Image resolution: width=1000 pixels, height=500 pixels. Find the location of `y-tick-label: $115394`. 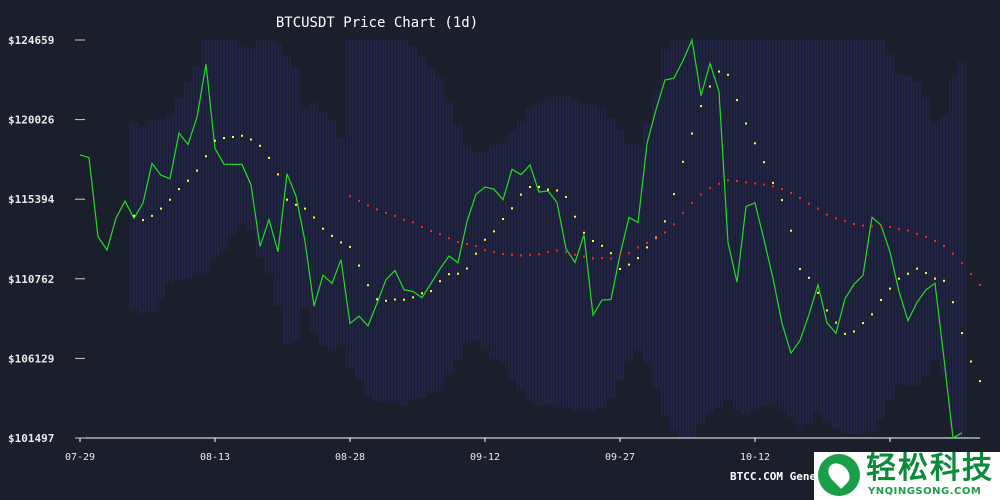

y-tick-label: $115394 is located at coordinates (31, 199).